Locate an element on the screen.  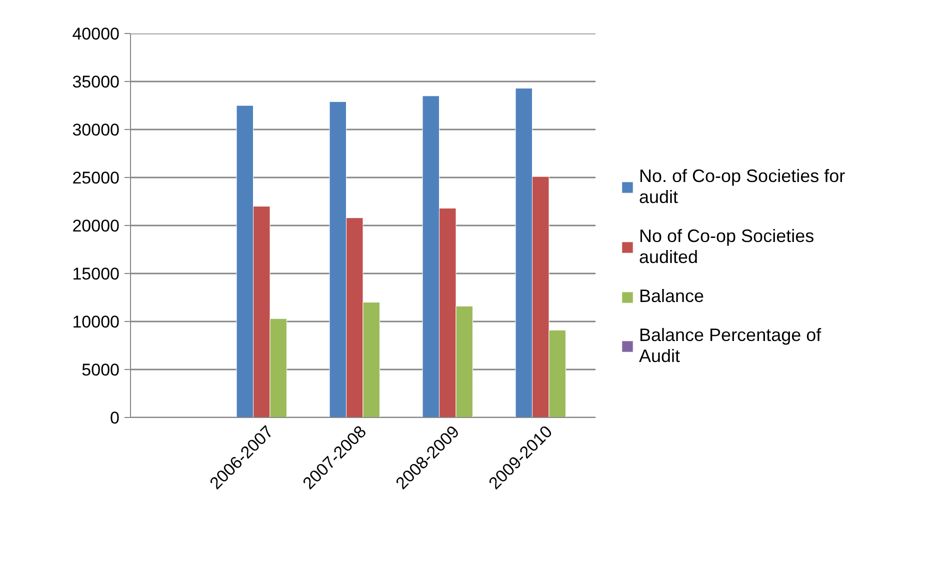
y-tick-label: 15000 is located at coordinates (96, 274).